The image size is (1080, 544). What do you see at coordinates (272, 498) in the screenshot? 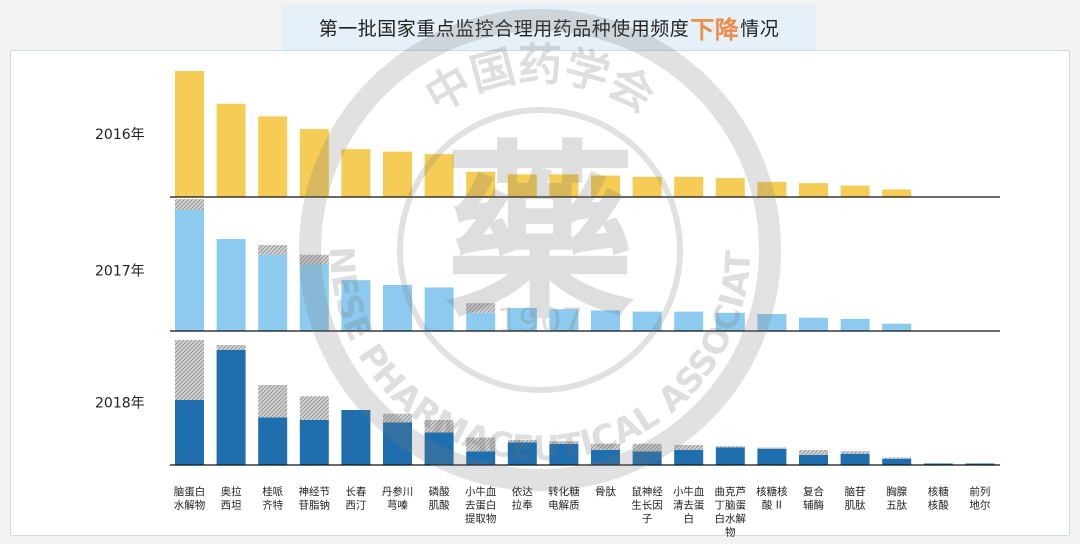
I see `category-label-2: 桂哌齐特` at bounding box center [272, 498].